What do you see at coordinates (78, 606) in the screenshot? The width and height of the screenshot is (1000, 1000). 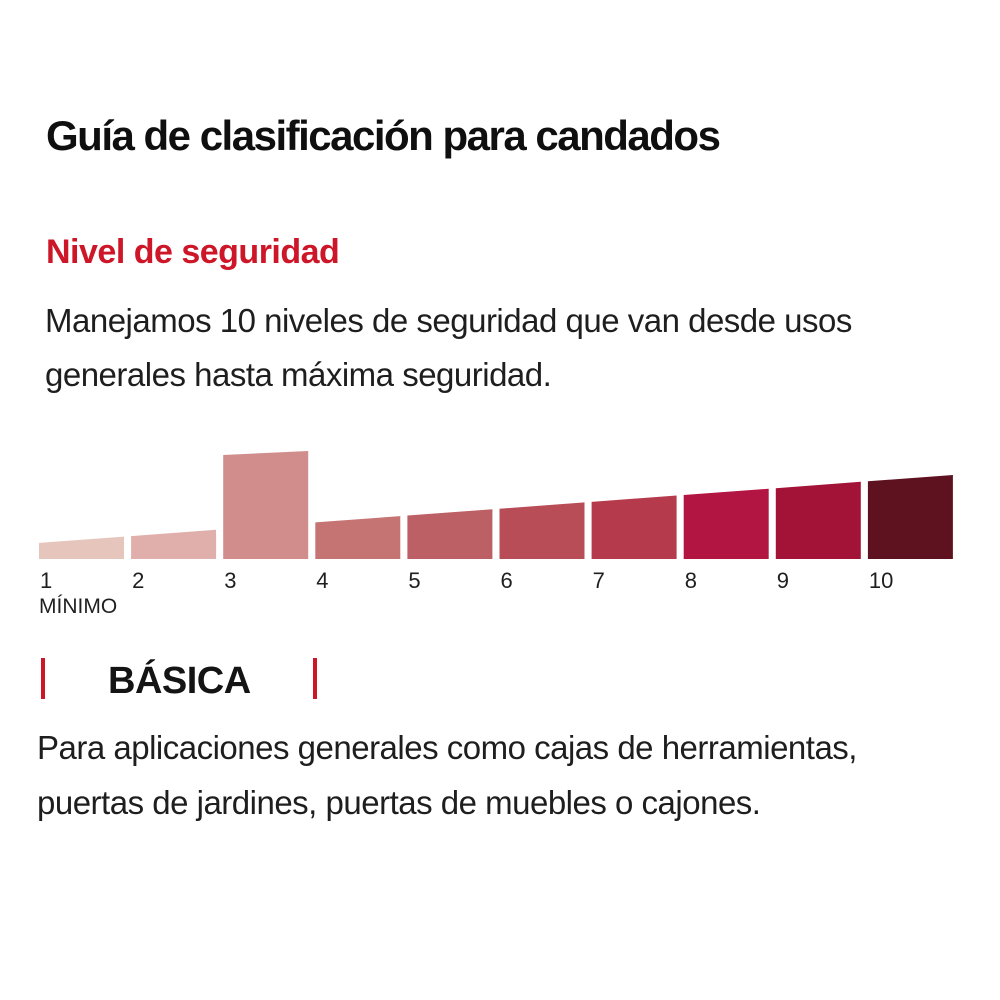 I see `min-axis-label: MÍNIMO` at bounding box center [78, 606].